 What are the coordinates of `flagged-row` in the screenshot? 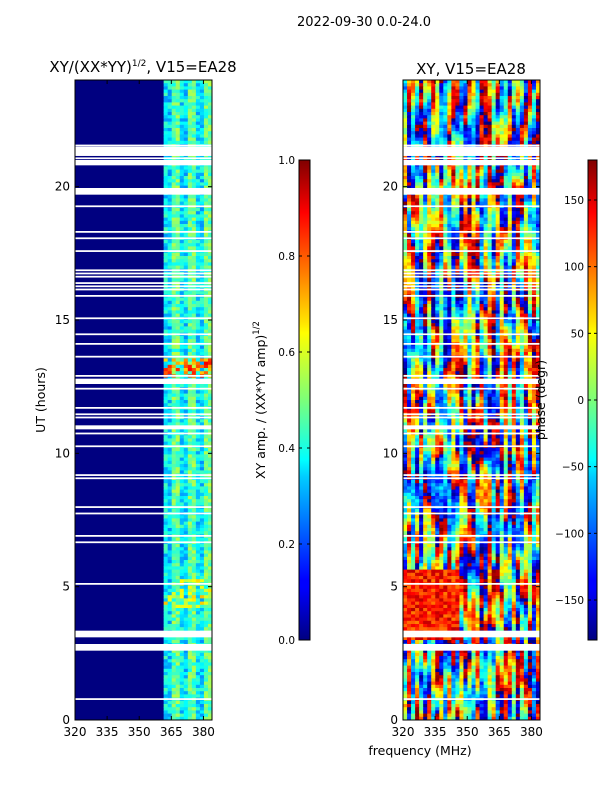 It's located at (143, 344).